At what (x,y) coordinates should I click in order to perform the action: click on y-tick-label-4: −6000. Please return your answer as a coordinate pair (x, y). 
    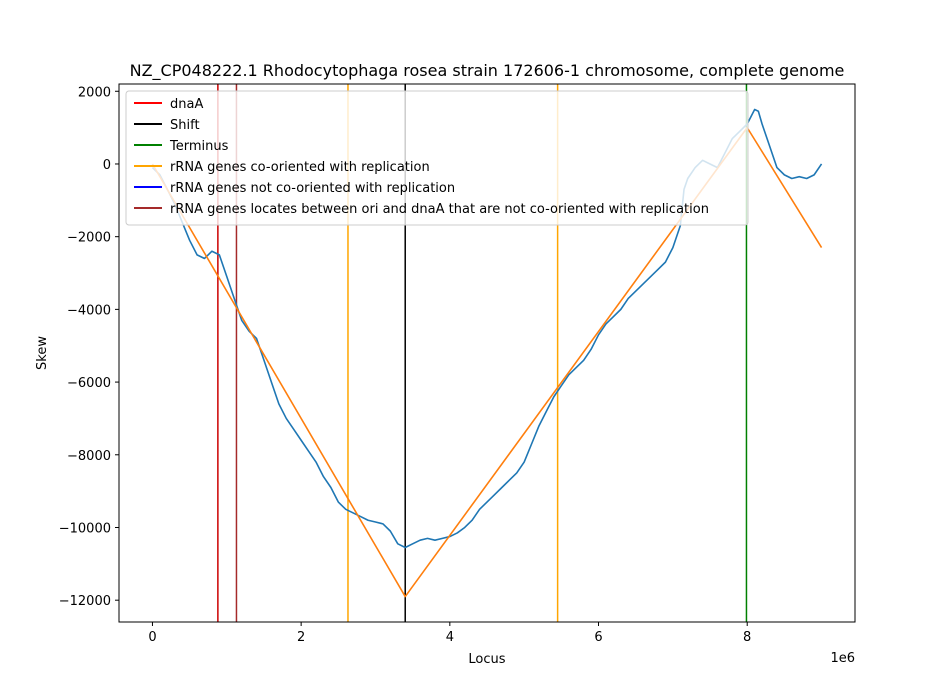
    Looking at the image, I should click on (89, 383).